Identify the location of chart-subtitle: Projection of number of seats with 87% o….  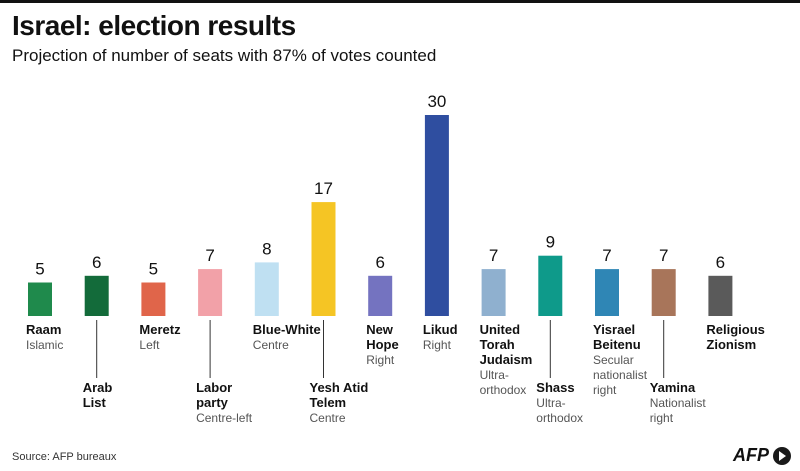
(224, 55).